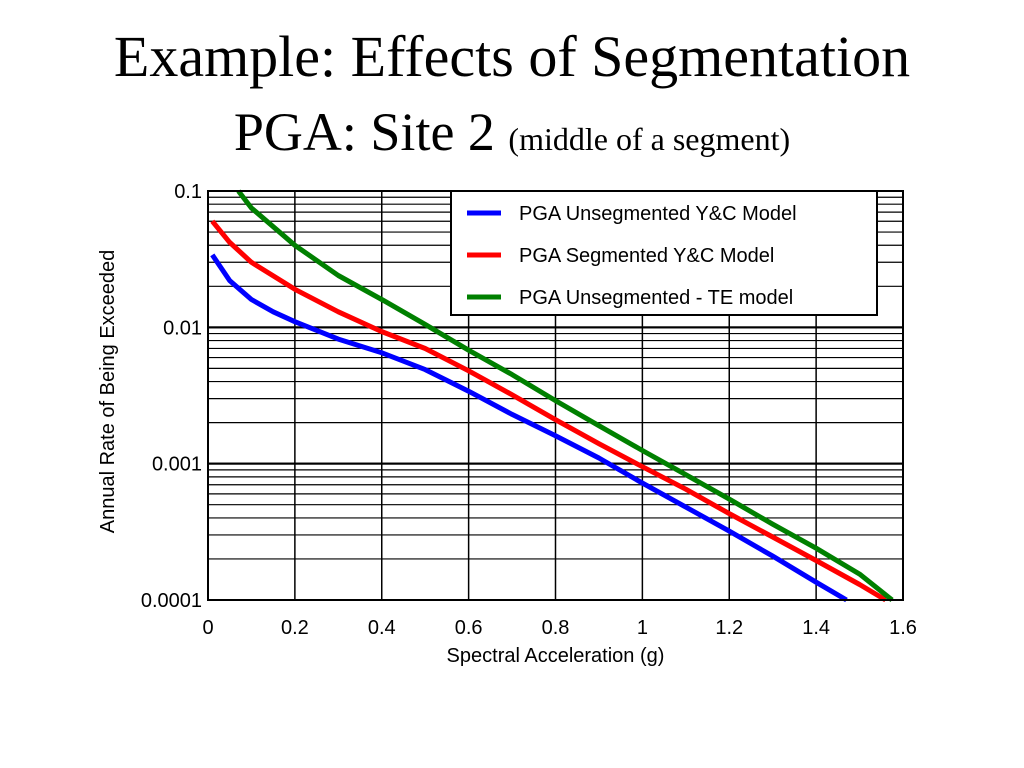  I want to click on subtitle-main: PGA: Site 2, so click(364, 132).